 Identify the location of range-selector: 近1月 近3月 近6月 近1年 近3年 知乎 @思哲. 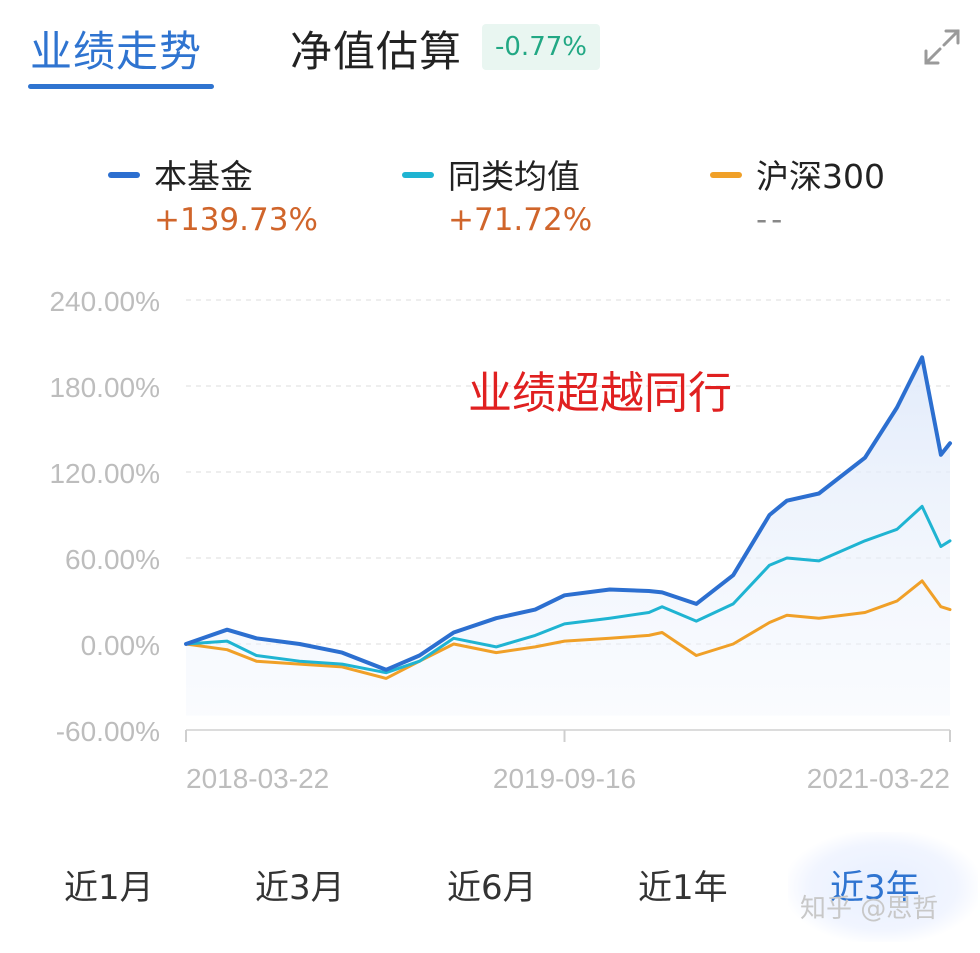
(490, 890).